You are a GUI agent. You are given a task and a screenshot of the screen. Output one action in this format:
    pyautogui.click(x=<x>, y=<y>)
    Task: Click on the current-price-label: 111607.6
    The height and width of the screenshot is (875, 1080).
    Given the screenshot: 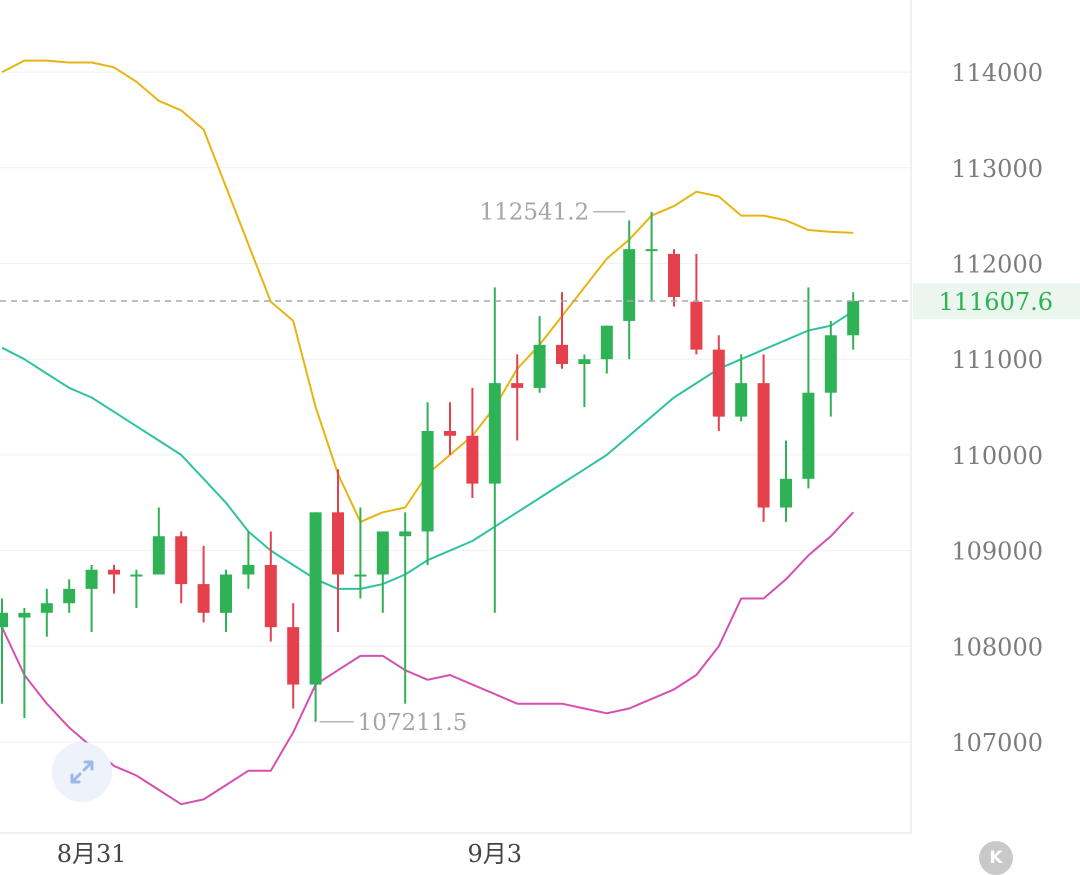 What is the action you would take?
    pyautogui.click(x=995, y=302)
    